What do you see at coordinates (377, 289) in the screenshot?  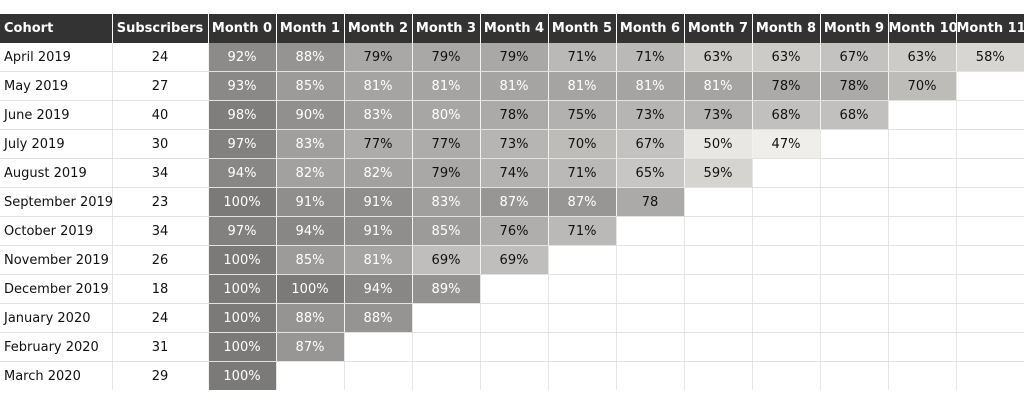 I see `retention-cell: 94%` at bounding box center [377, 289].